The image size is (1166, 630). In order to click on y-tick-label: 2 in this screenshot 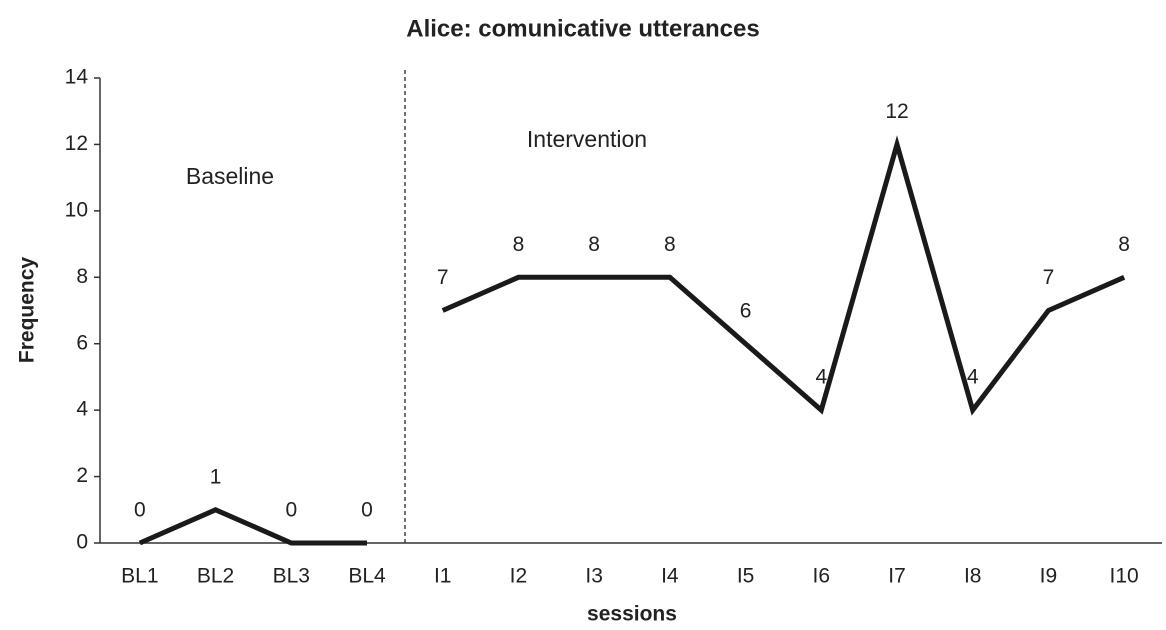, I will do `click(82, 475)`.